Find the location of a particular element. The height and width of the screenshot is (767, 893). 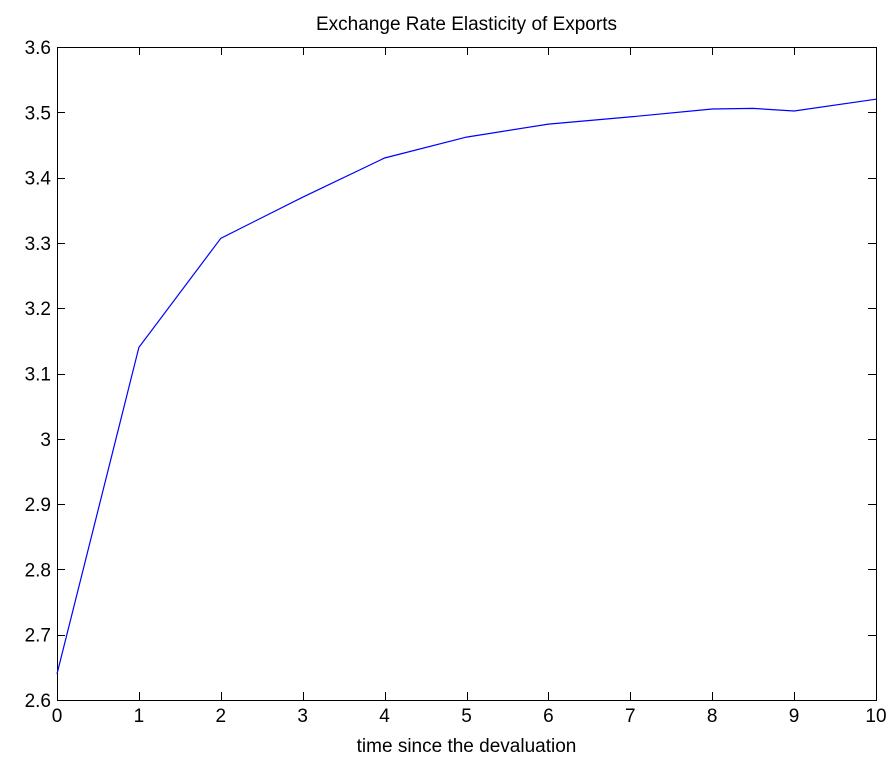

y-tick-label: 2.9 is located at coordinates (38, 505).